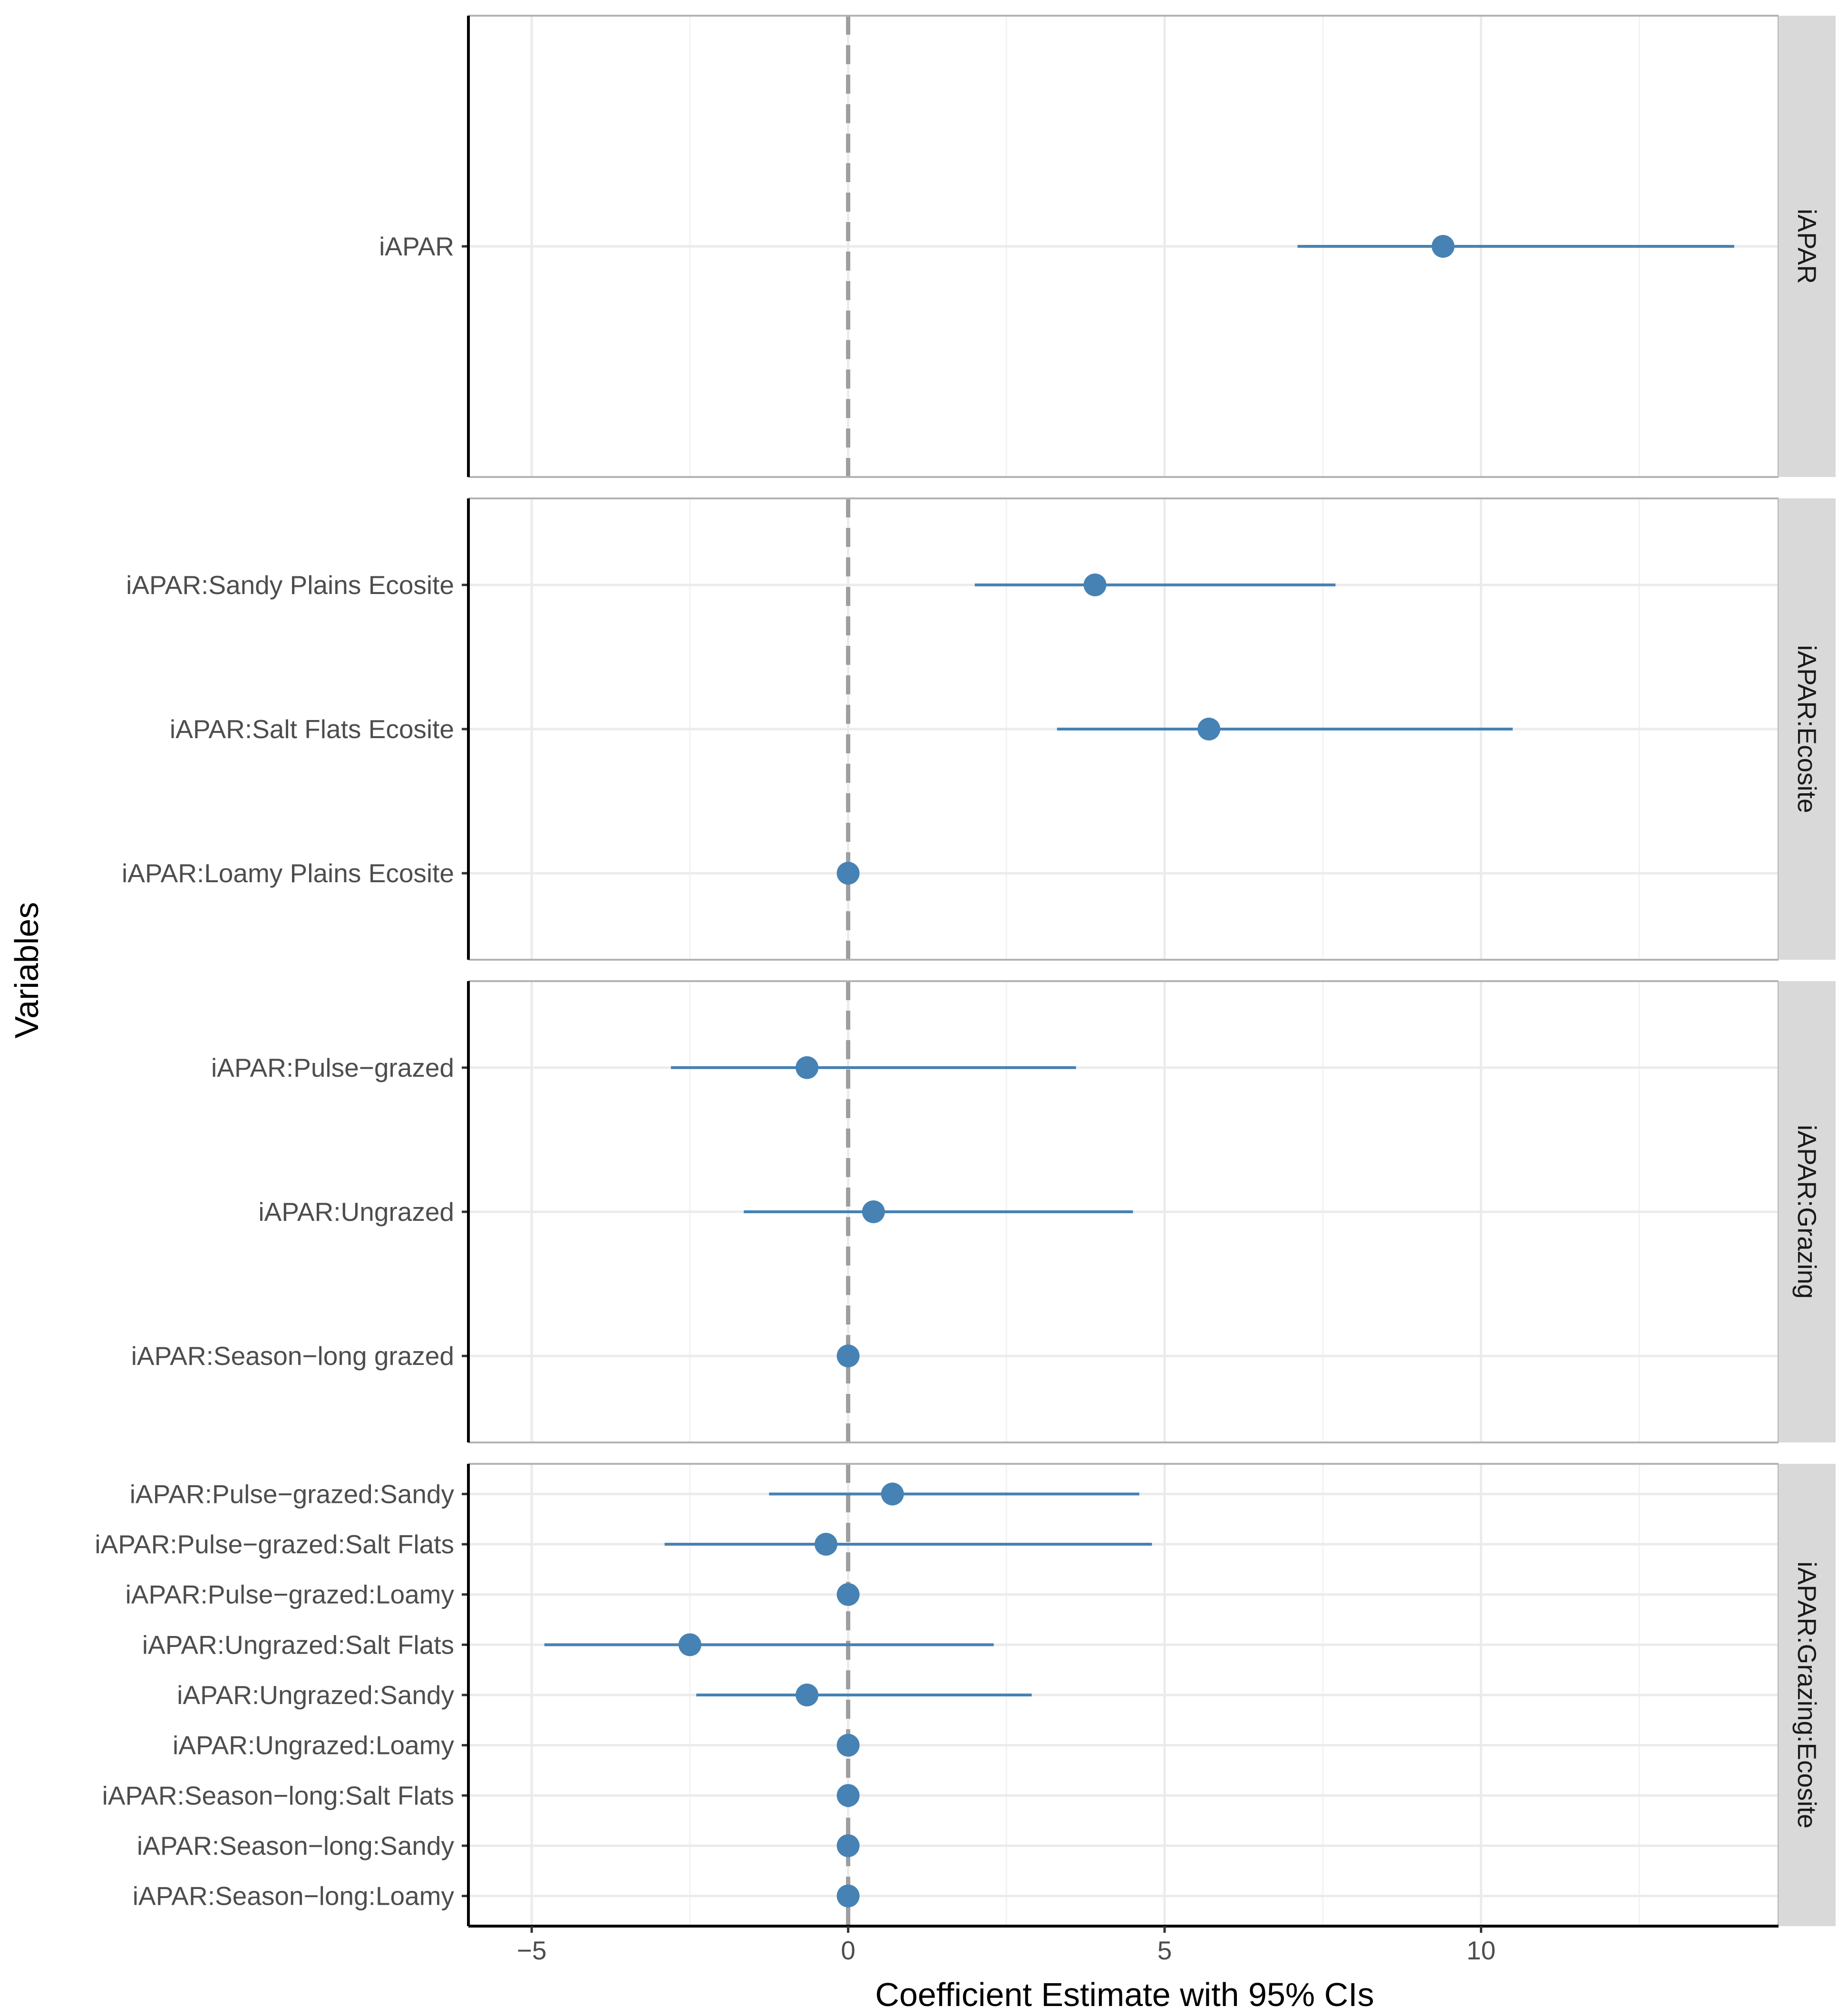 The image size is (1847, 2016). I want to click on x-tick-label: −5, so click(532, 1951).